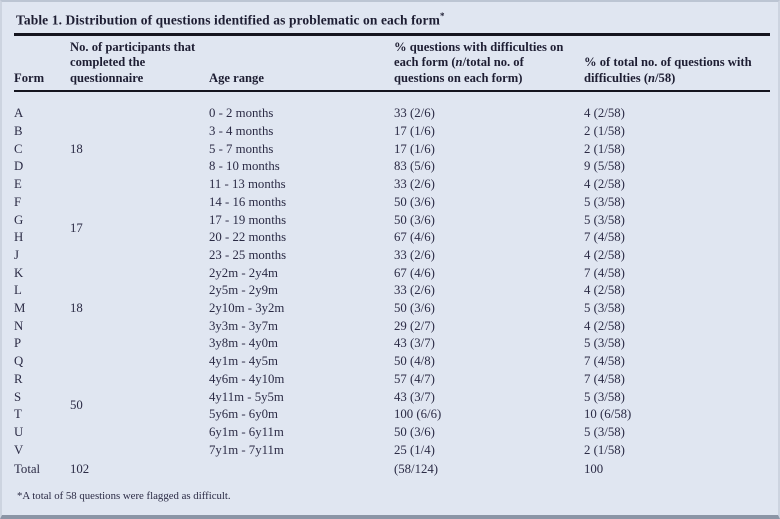 The width and height of the screenshot is (780, 519). What do you see at coordinates (442, 16) in the screenshot?
I see `table-title-footnote-marker: *` at bounding box center [442, 16].